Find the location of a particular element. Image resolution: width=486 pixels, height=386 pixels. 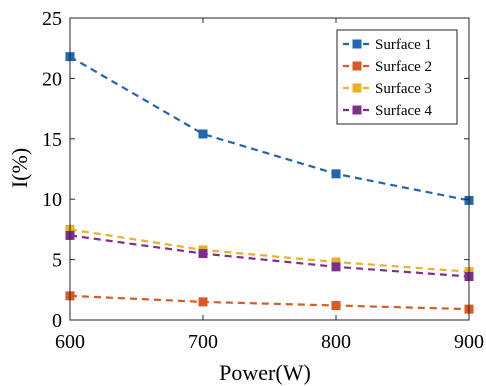

legend-label: Surface 4 is located at coordinates (404, 111).